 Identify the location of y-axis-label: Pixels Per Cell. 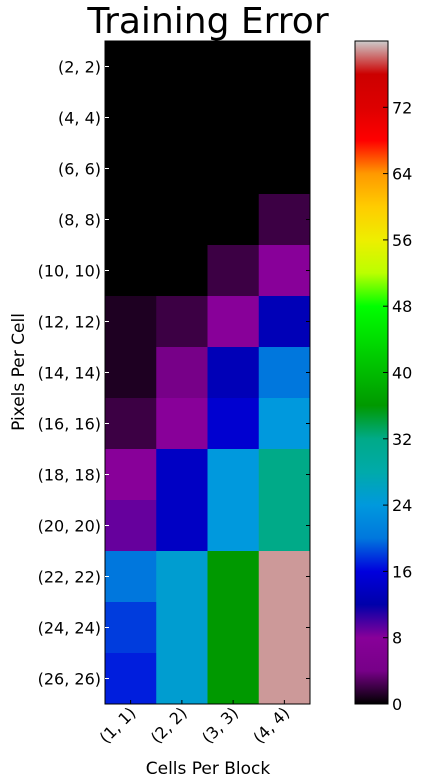
(19, 372).